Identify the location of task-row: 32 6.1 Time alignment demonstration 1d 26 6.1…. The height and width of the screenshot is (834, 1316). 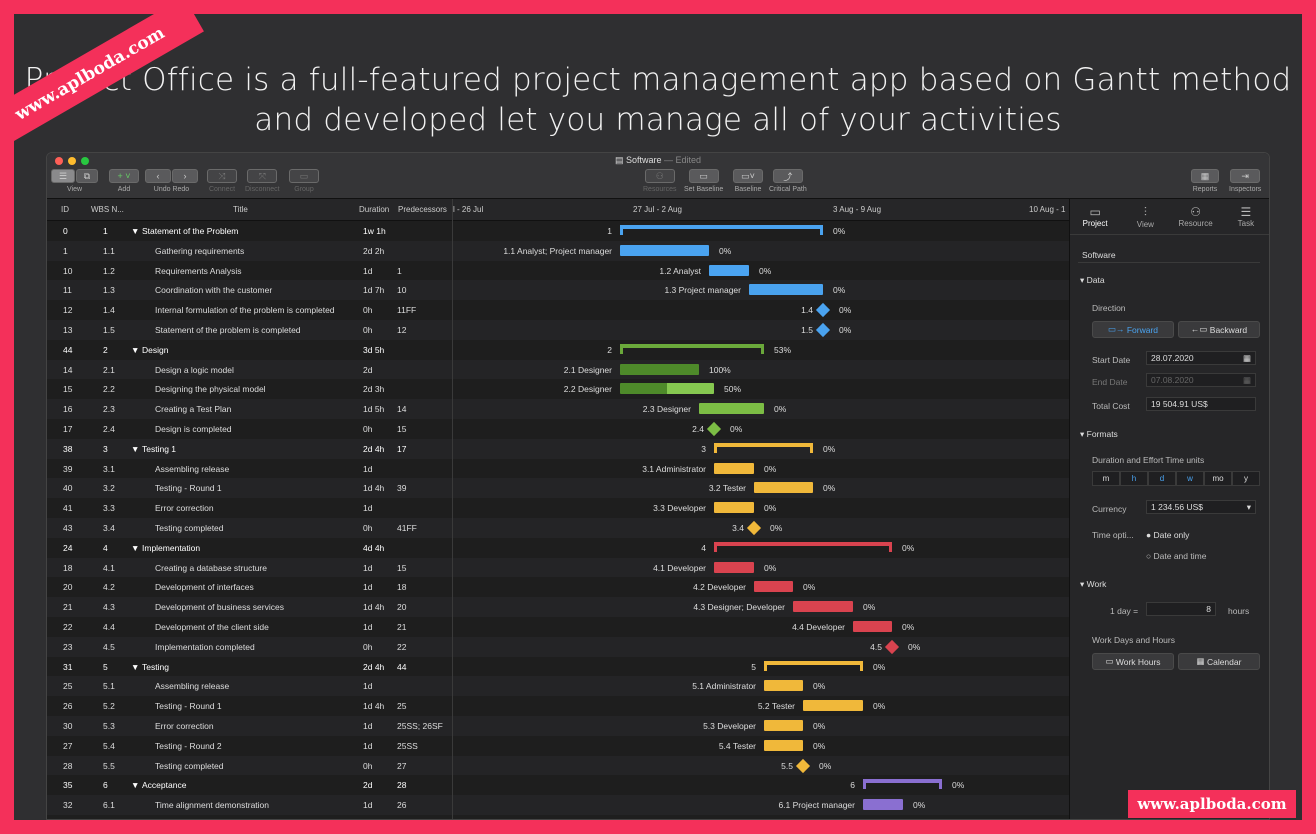
(558, 805).